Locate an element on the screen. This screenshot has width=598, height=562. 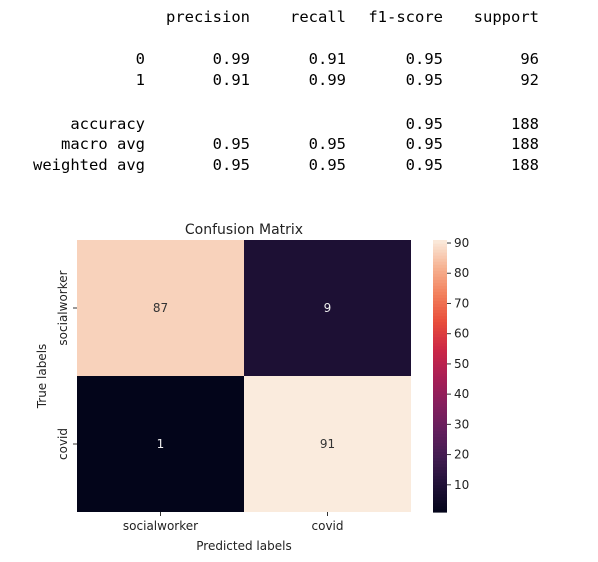
report-cell-precision: 0.99 is located at coordinates (231, 59).